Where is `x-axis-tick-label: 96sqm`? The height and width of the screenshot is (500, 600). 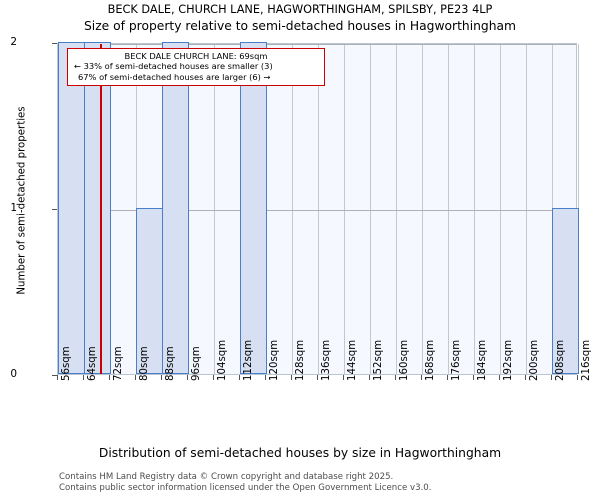 x-axis-tick-label: 96sqm is located at coordinates (196, 363).